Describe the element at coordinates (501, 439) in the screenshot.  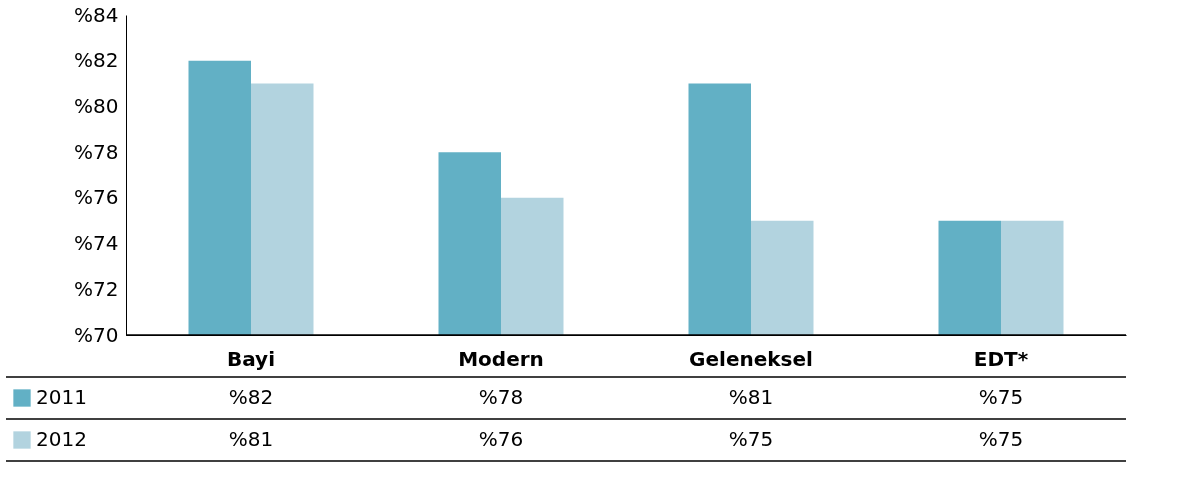
I see `data-label: %76` at that location.